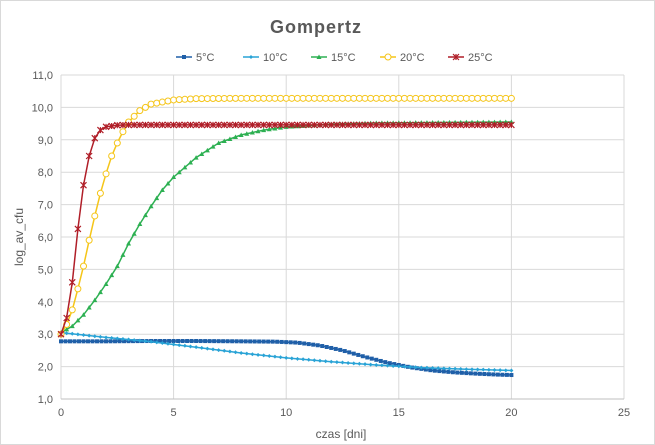  I want to click on y-axis-title: log_av_cfu, so click(19, 237).